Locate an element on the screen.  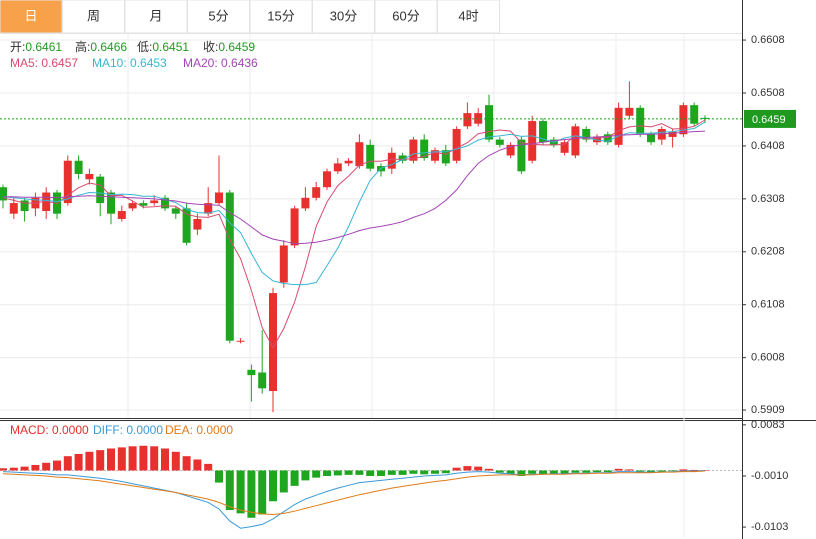
y-tick-label: 0.6608 is located at coordinates (768, 40).